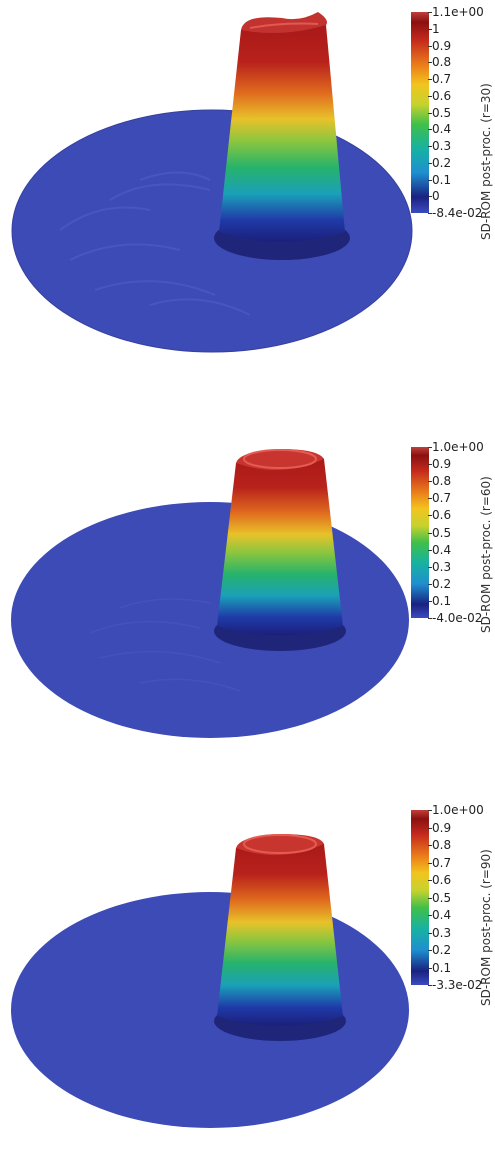 Image resolution: width=495 pixels, height=1150 pixels. Describe the element at coordinates (457, 618) in the screenshot. I see `colorbar-tick-label: -4.0e-02` at that location.